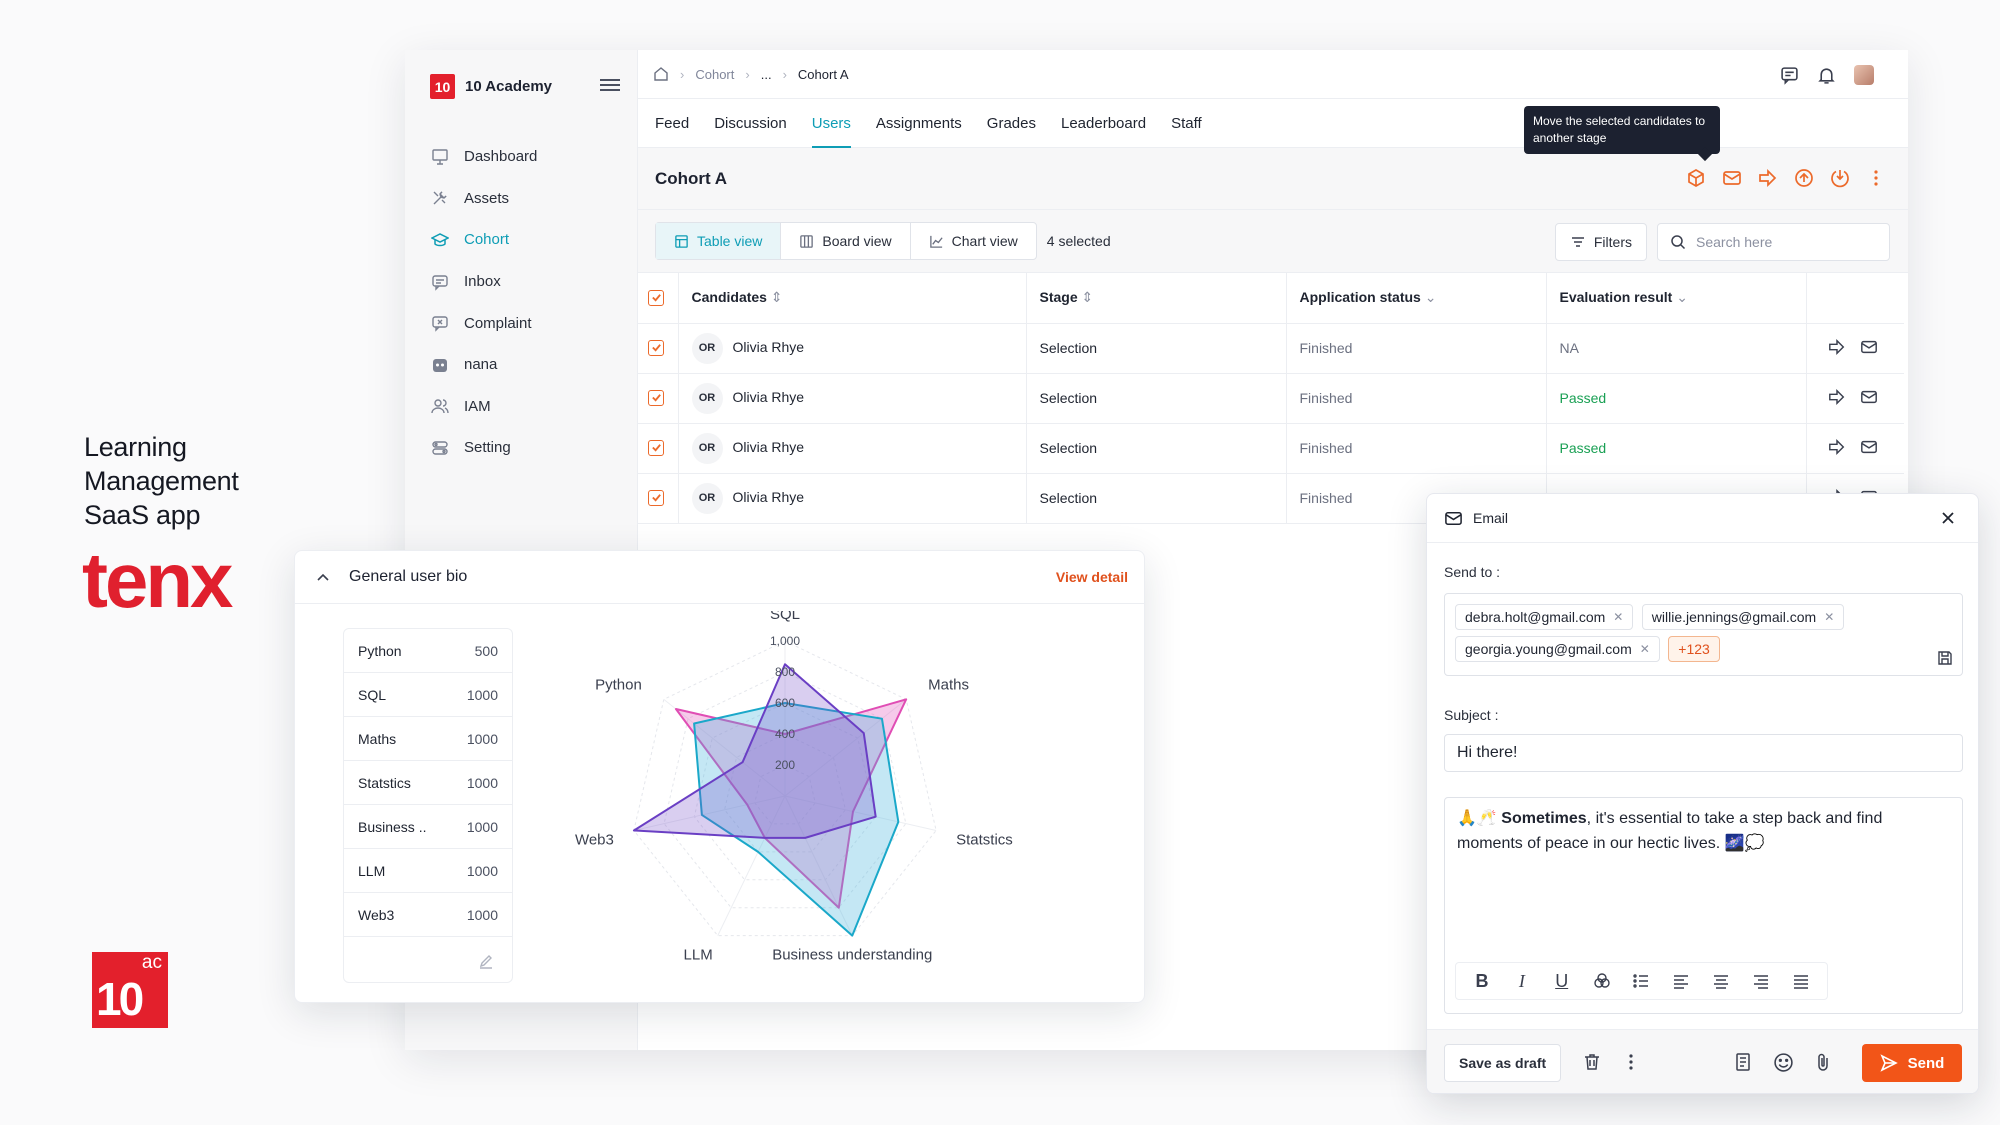 The width and height of the screenshot is (2000, 1125). What do you see at coordinates (1789, 75) in the screenshot?
I see `chat-icon` at bounding box center [1789, 75].